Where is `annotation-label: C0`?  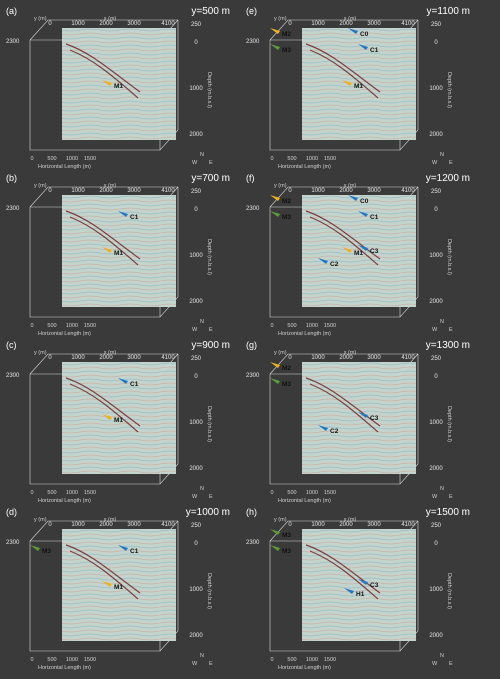 annotation-label: C0 is located at coordinates (364, 34).